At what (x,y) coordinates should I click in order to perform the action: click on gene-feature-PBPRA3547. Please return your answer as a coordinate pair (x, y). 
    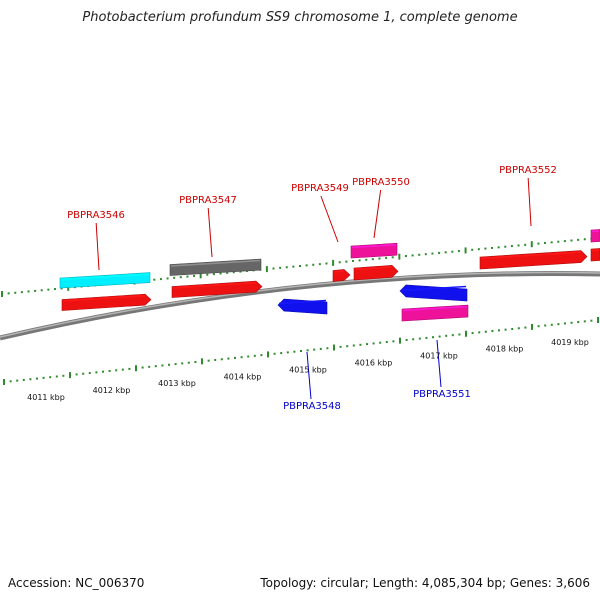
    Looking at the image, I should click on (217, 289).